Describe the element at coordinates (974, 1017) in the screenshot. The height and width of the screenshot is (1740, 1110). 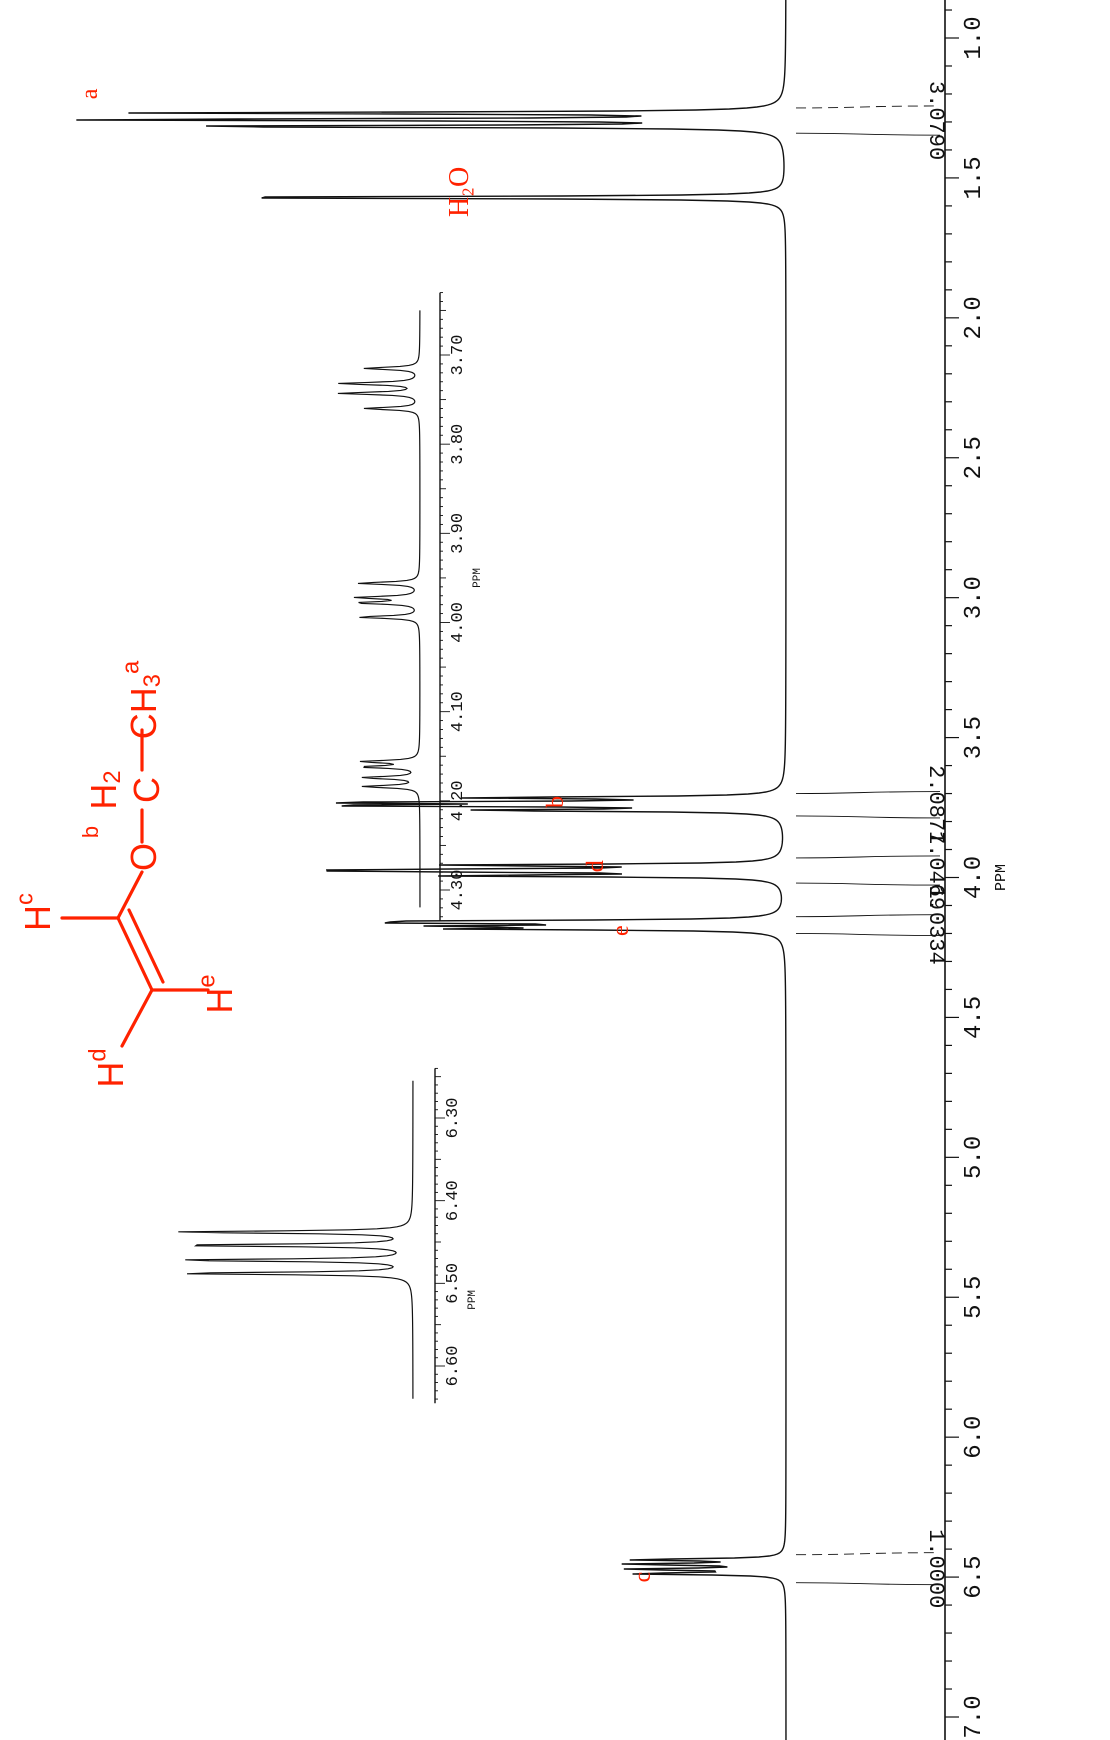
I see `main-tick-label: 4.5` at that location.